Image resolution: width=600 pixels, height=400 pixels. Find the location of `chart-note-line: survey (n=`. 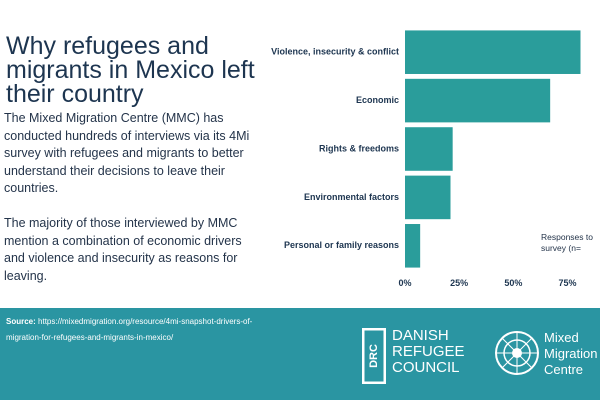

chart-note-line: survey (n= is located at coordinates (561, 248).